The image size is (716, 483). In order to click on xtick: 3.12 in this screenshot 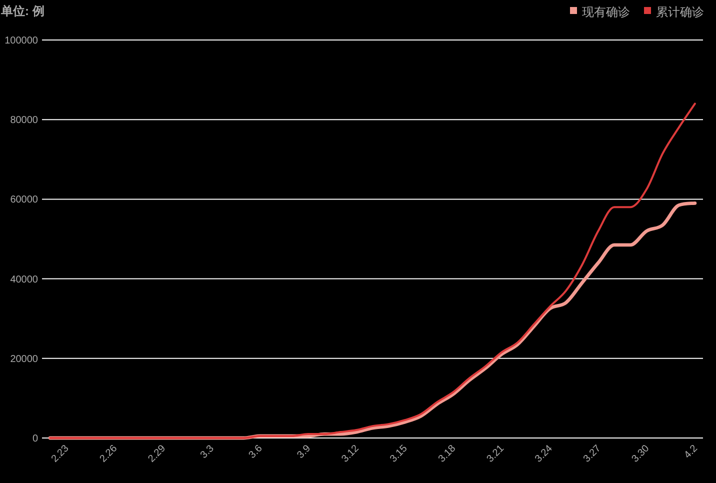, I will do `click(351, 454)`.